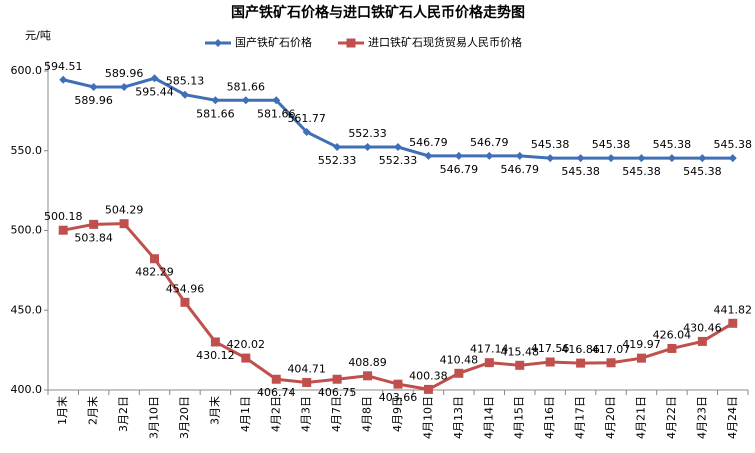 The height and width of the screenshot is (453, 755). I want to click on y-axis-label: 元/吨, so click(38, 35).